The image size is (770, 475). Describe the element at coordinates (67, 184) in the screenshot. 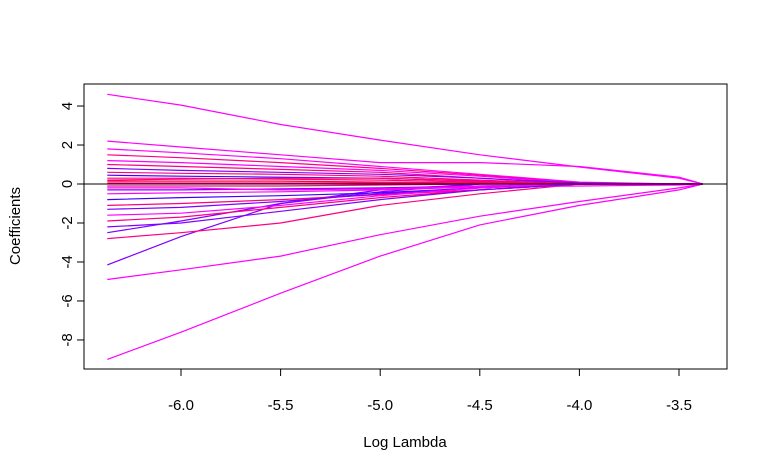

I see `y-tick-label: 0` at that location.